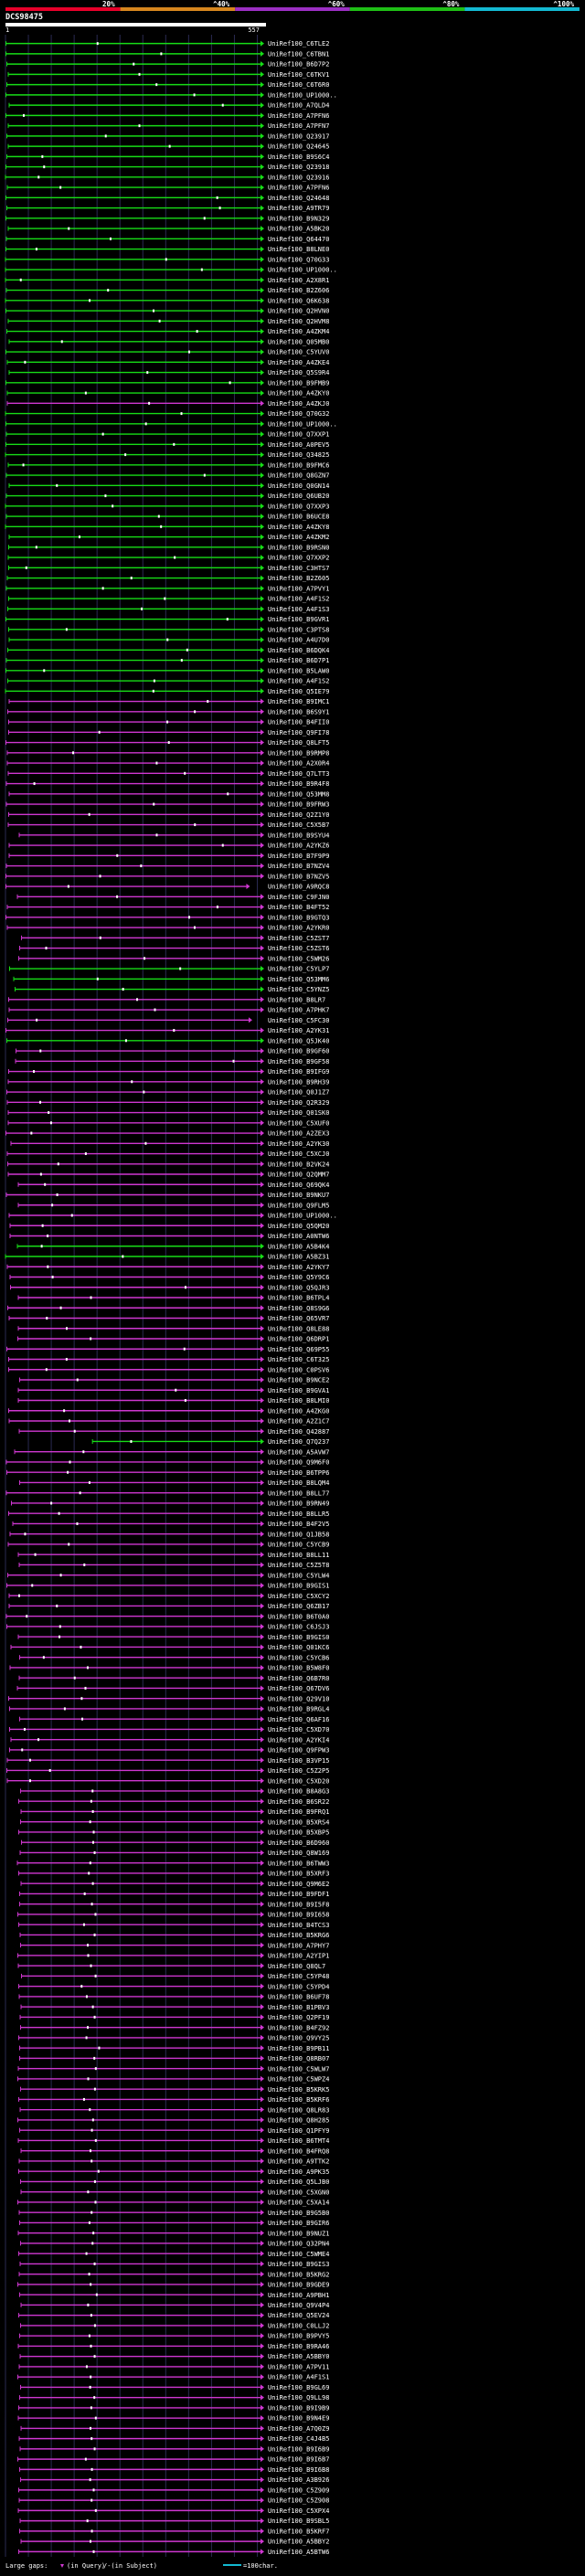  Describe the element at coordinates (299, 835) in the screenshot. I see `hit-label: UniRef100_B9SYU4` at that location.